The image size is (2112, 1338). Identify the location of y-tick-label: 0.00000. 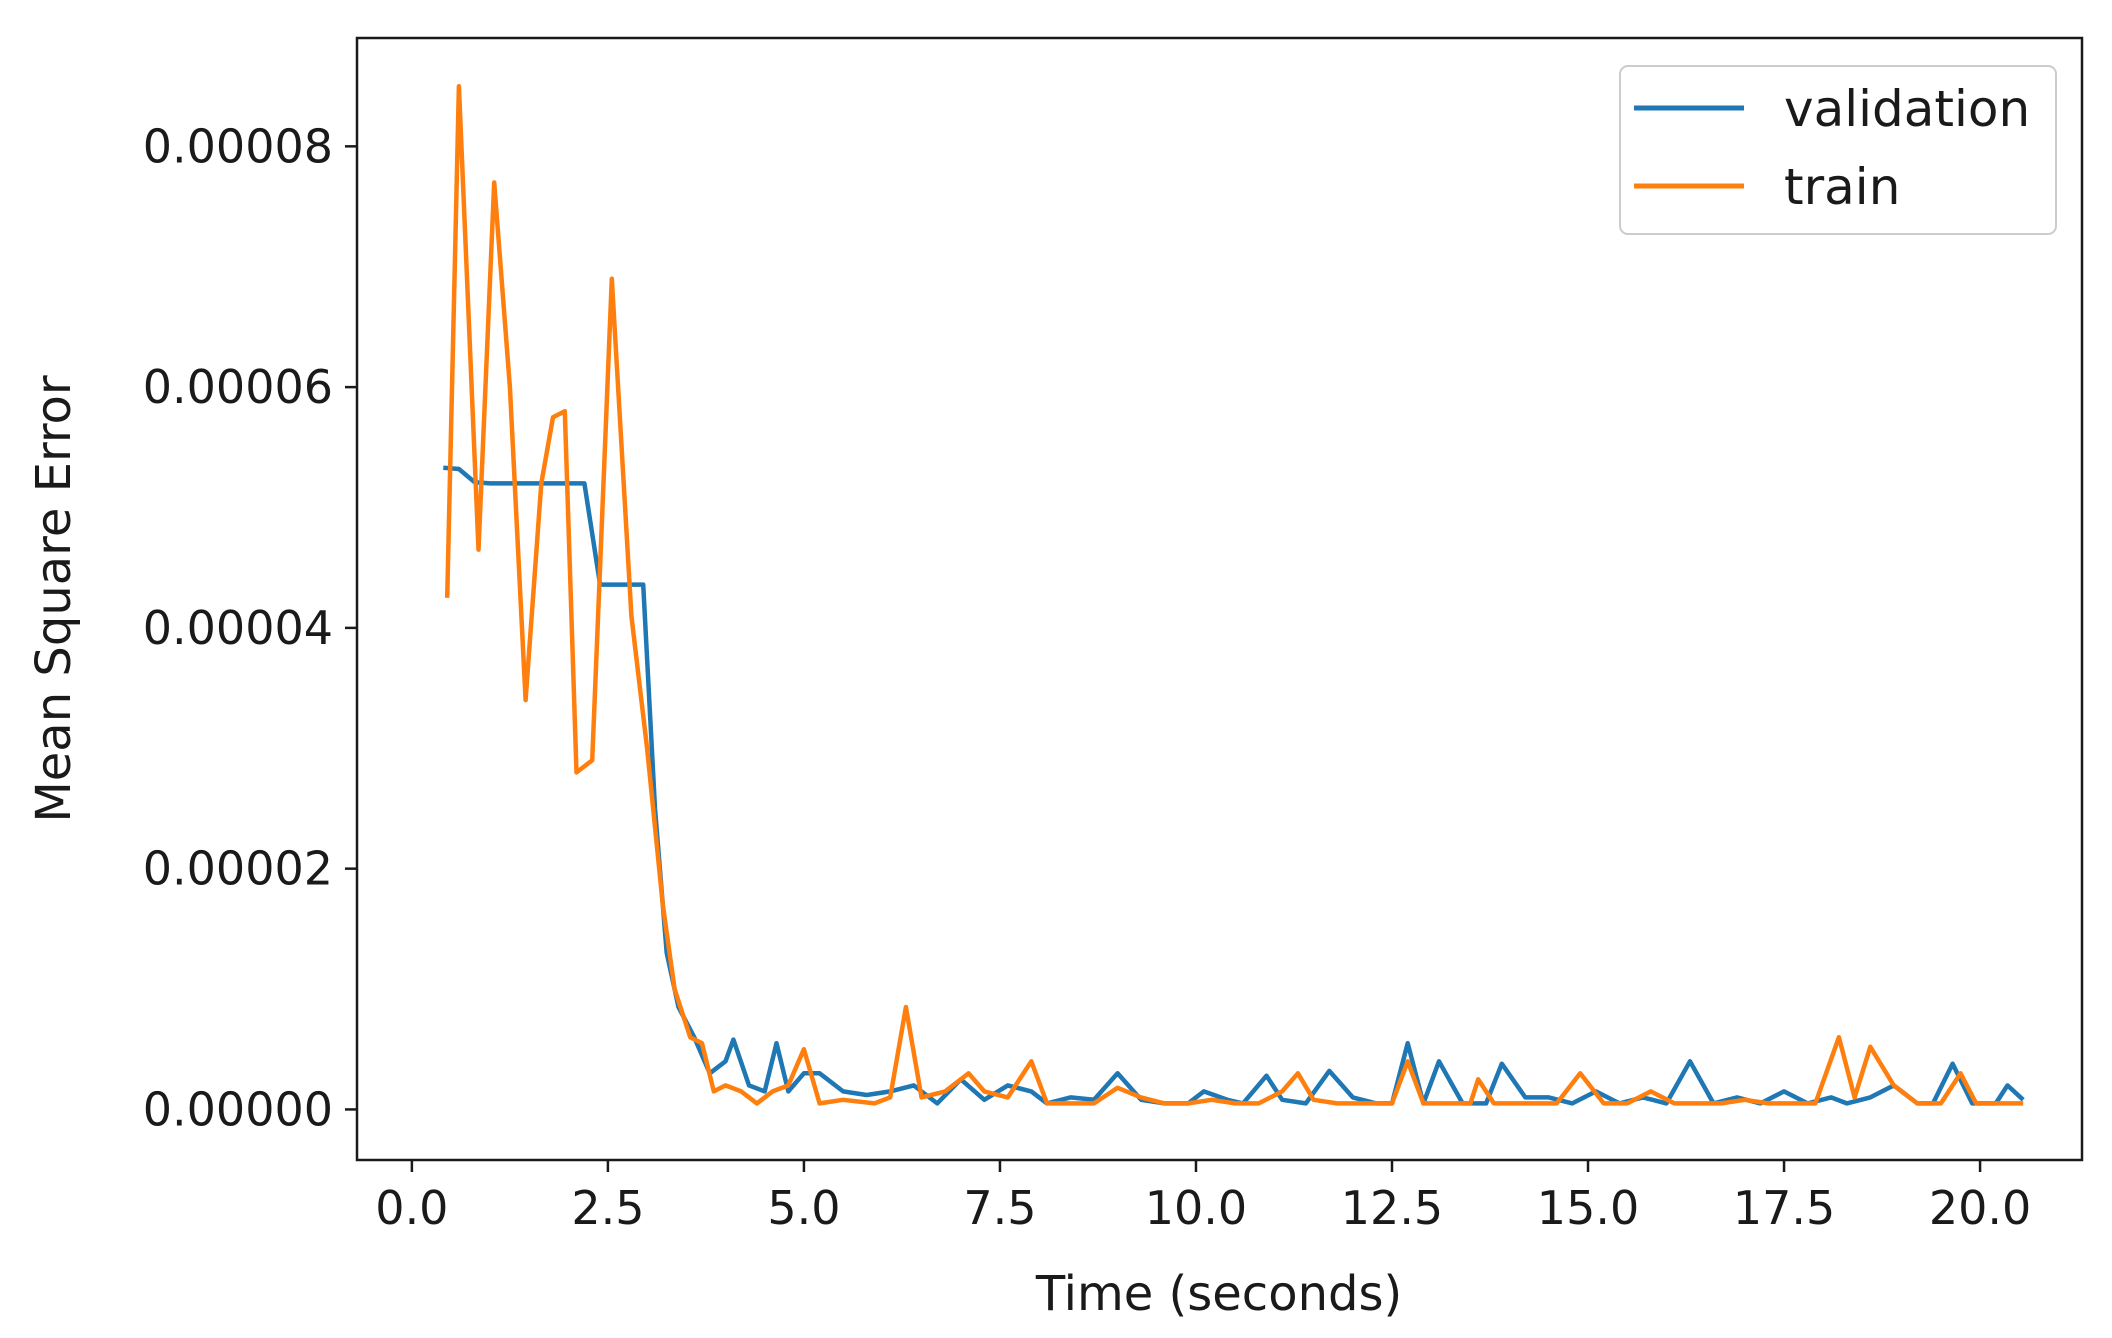
(238, 1109).